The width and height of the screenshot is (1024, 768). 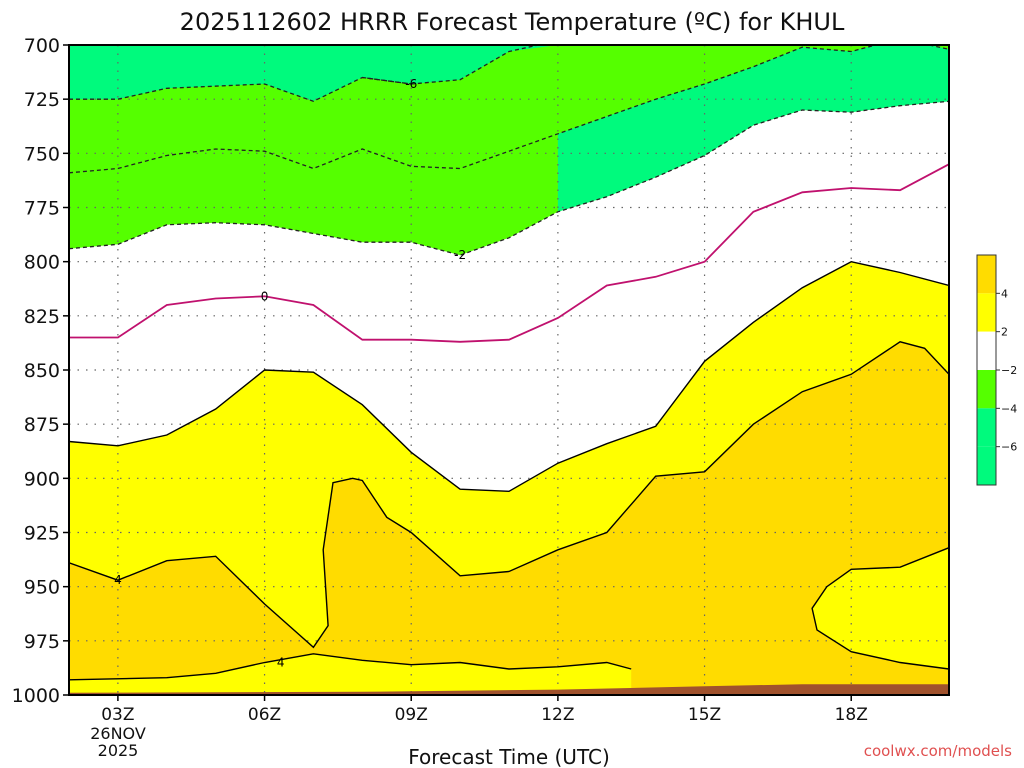 I want to click on y-tick-label: 975, so click(x=42, y=642).